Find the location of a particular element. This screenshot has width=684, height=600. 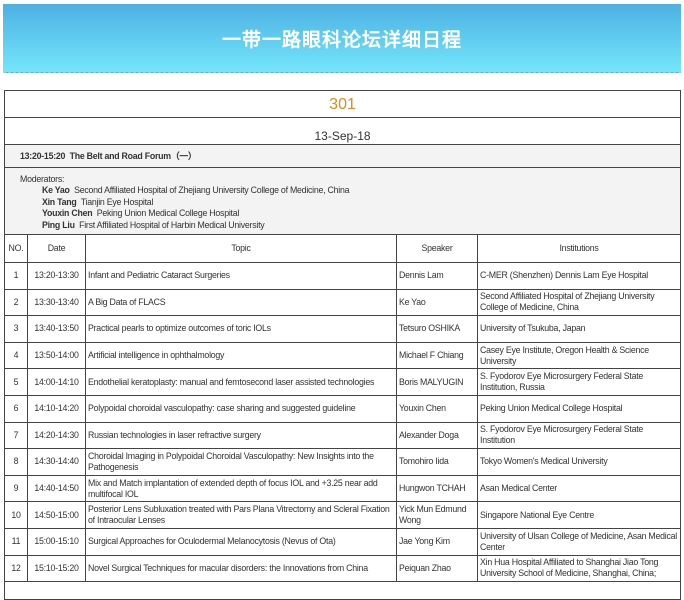

row-no: 4 is located at coordinates (16, 355).